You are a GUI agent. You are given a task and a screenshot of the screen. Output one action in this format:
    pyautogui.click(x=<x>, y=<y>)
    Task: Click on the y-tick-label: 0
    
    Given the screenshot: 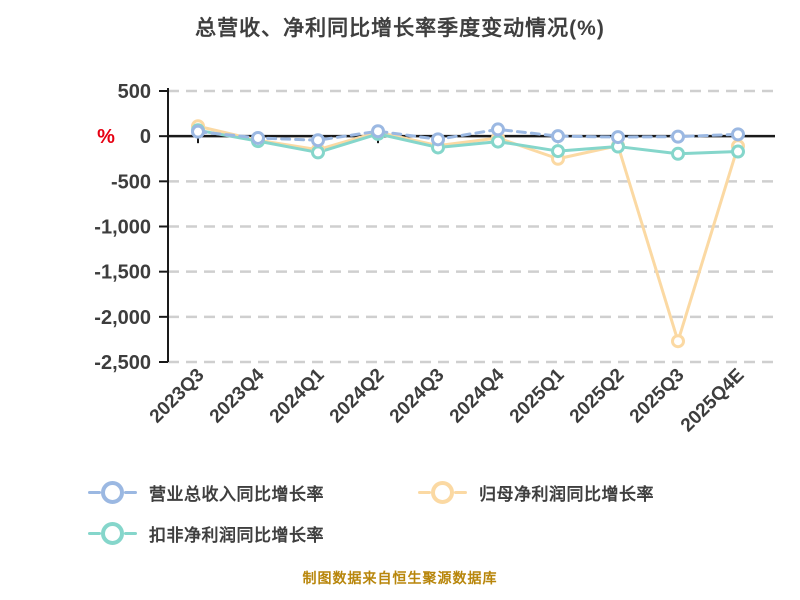 What is the action you would take?
    pyautogui.click(x=145, y=137)
    